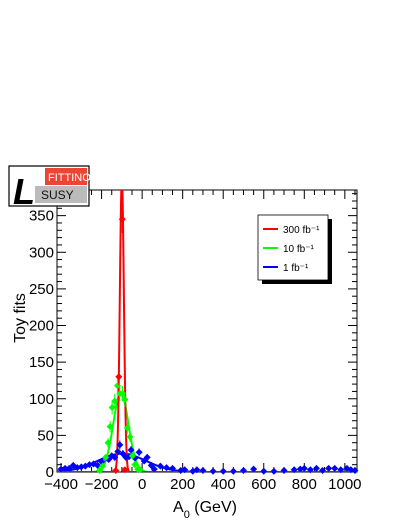 This screenshot has height=527, width=407. What do you see at coordinates (142, 484) in the screenshot?
I see `x-tick-label: 0` at bounding box center [142, 484].